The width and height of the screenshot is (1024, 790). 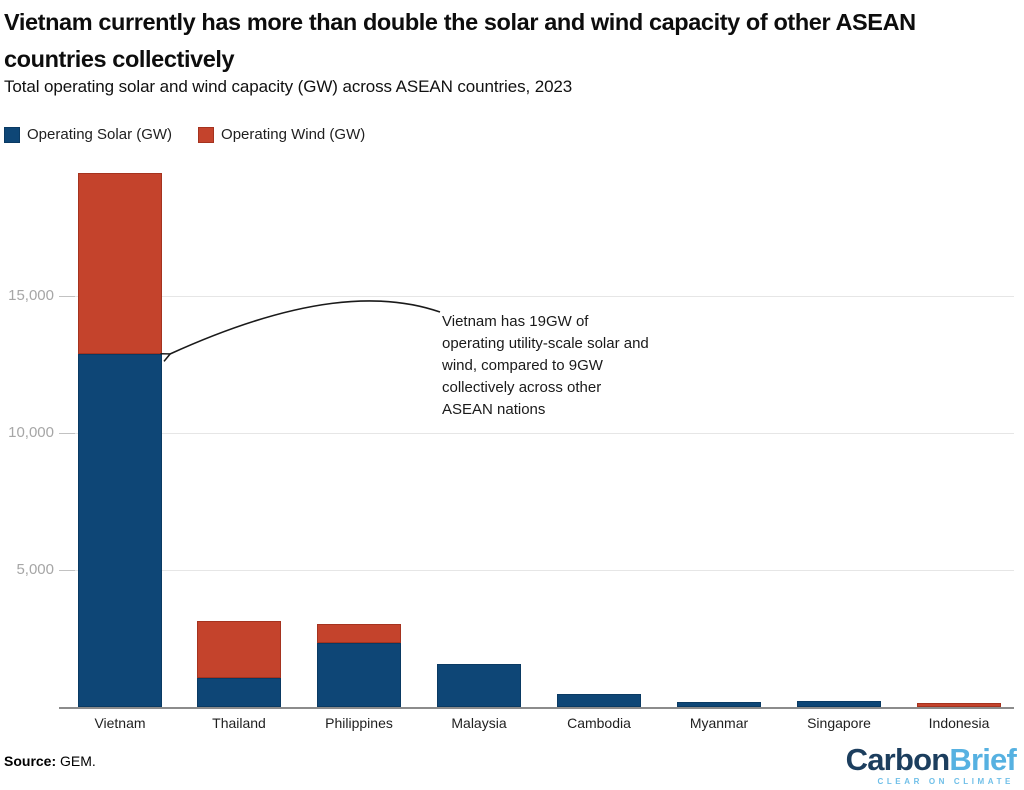 I want to click on source-note: Source: GEM., so click(x=50, y=761).